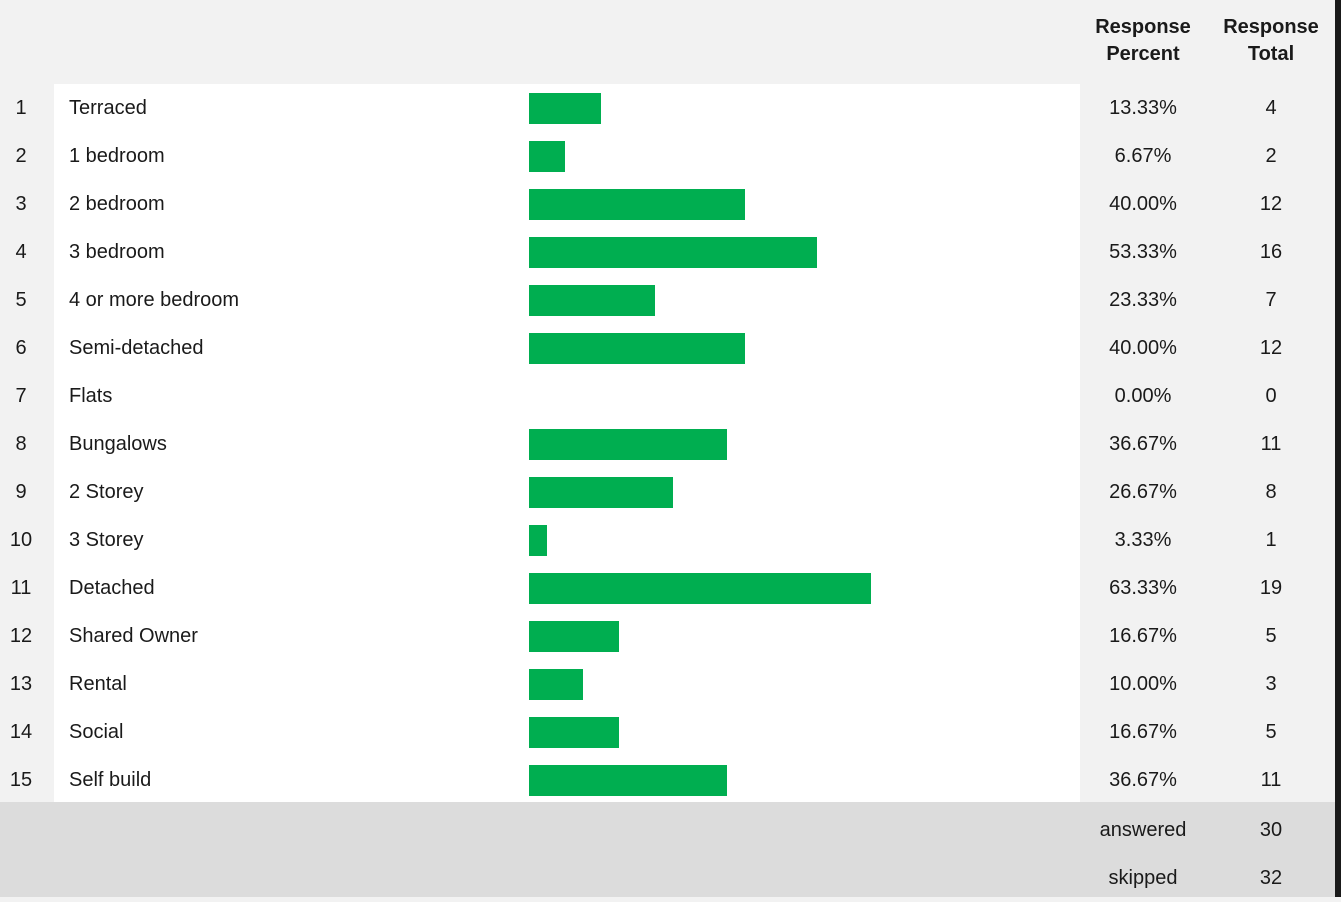 This screenshot has height=902, width=1341. What do you see at coordinates (96, 732) in the screenshot?
I see `category-label: Social` at bounding box center [96, 732].